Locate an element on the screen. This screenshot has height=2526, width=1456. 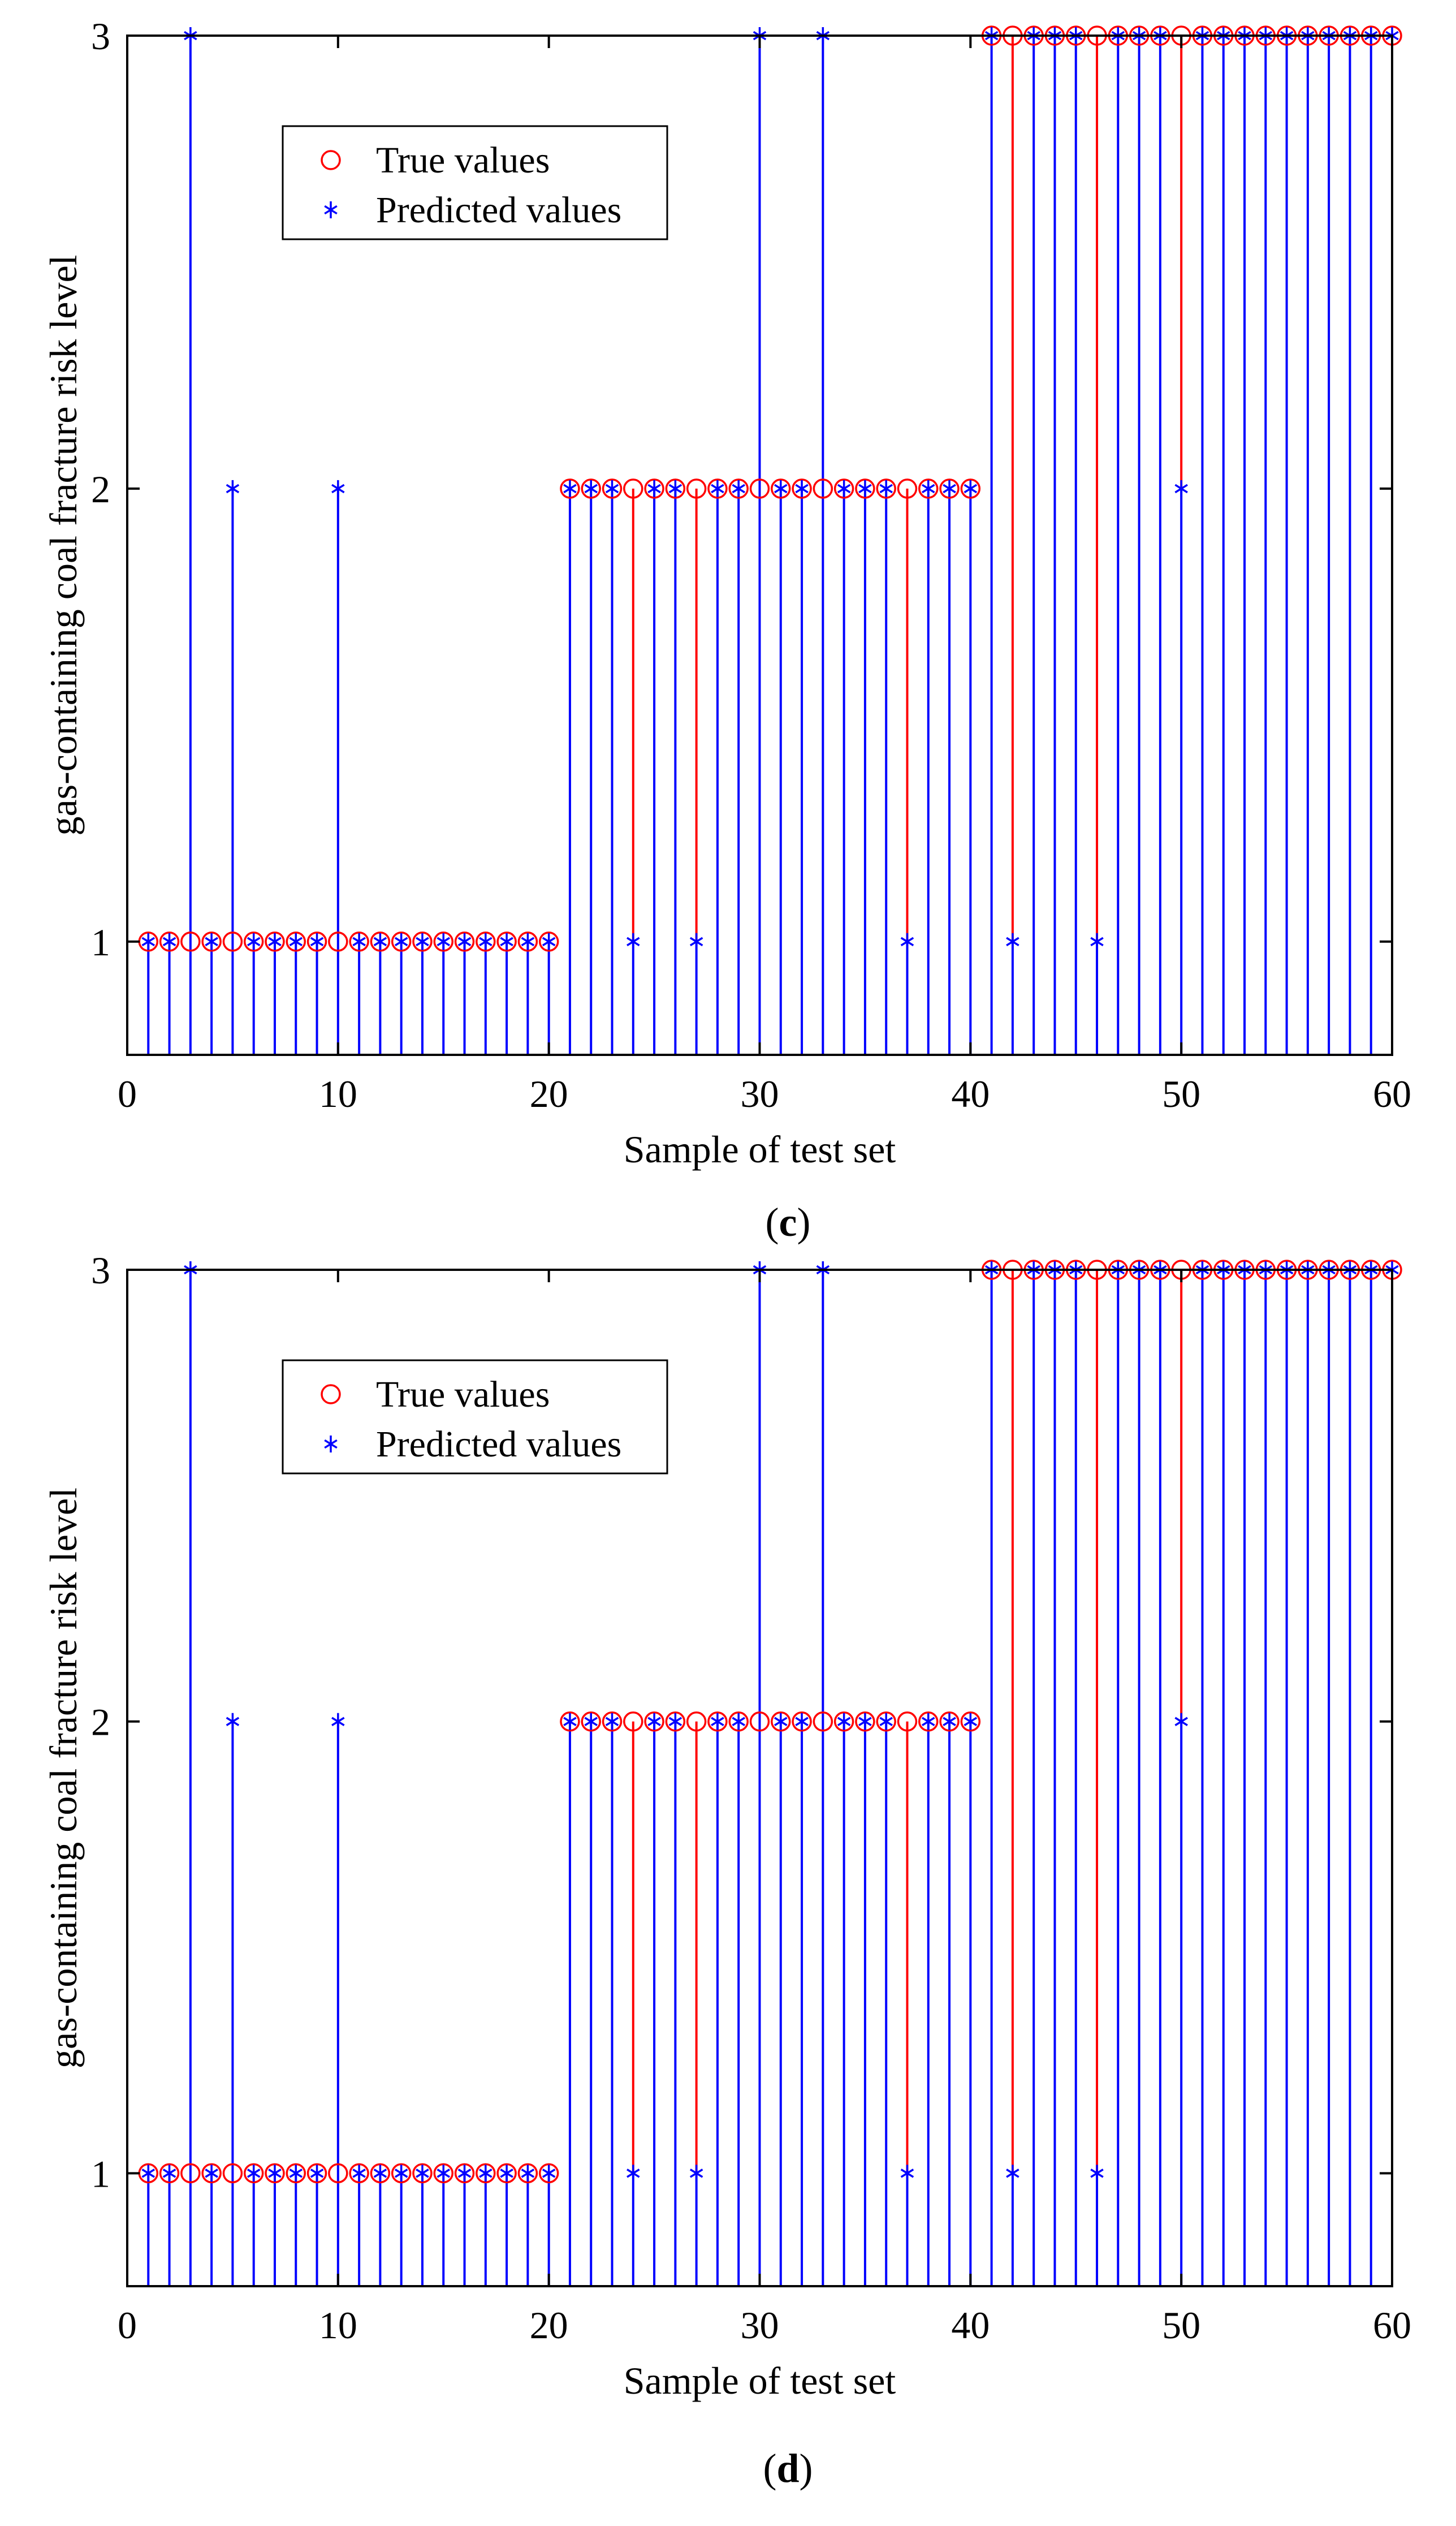
legend-label-true: True values is located at coordinates (463, 1394).